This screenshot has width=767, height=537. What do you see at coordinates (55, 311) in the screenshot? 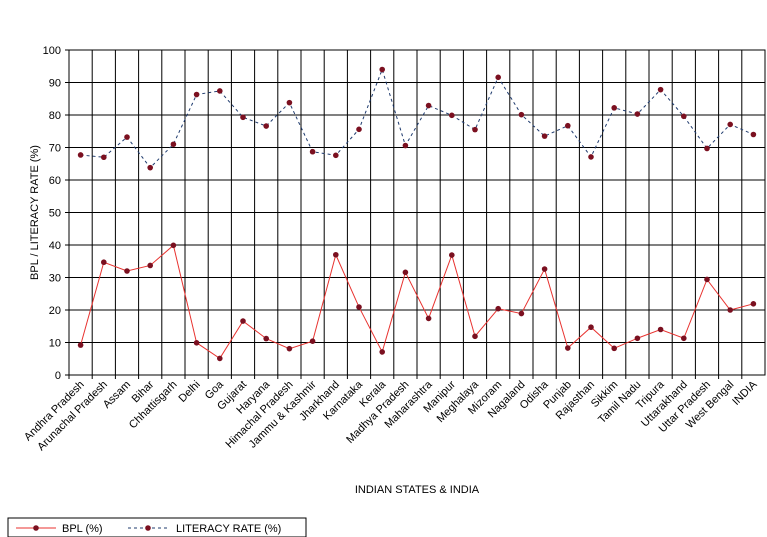
I see `y-tick-label: 20` at bounding box center [55, 311].